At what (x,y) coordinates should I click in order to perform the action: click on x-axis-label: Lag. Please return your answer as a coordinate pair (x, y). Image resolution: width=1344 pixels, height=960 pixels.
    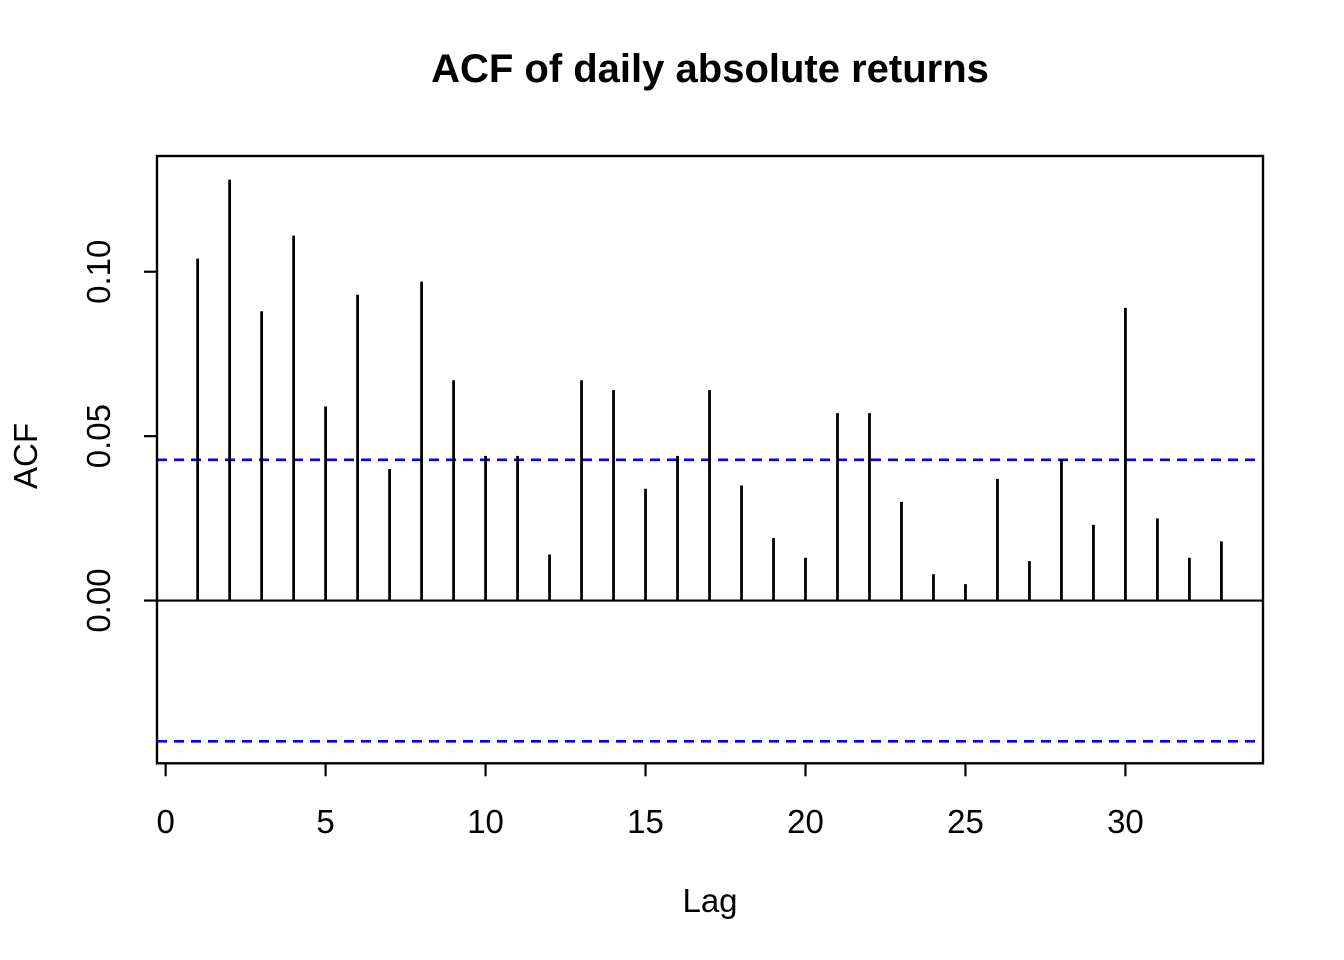
    Looking at the image, I should click on (709, 900).